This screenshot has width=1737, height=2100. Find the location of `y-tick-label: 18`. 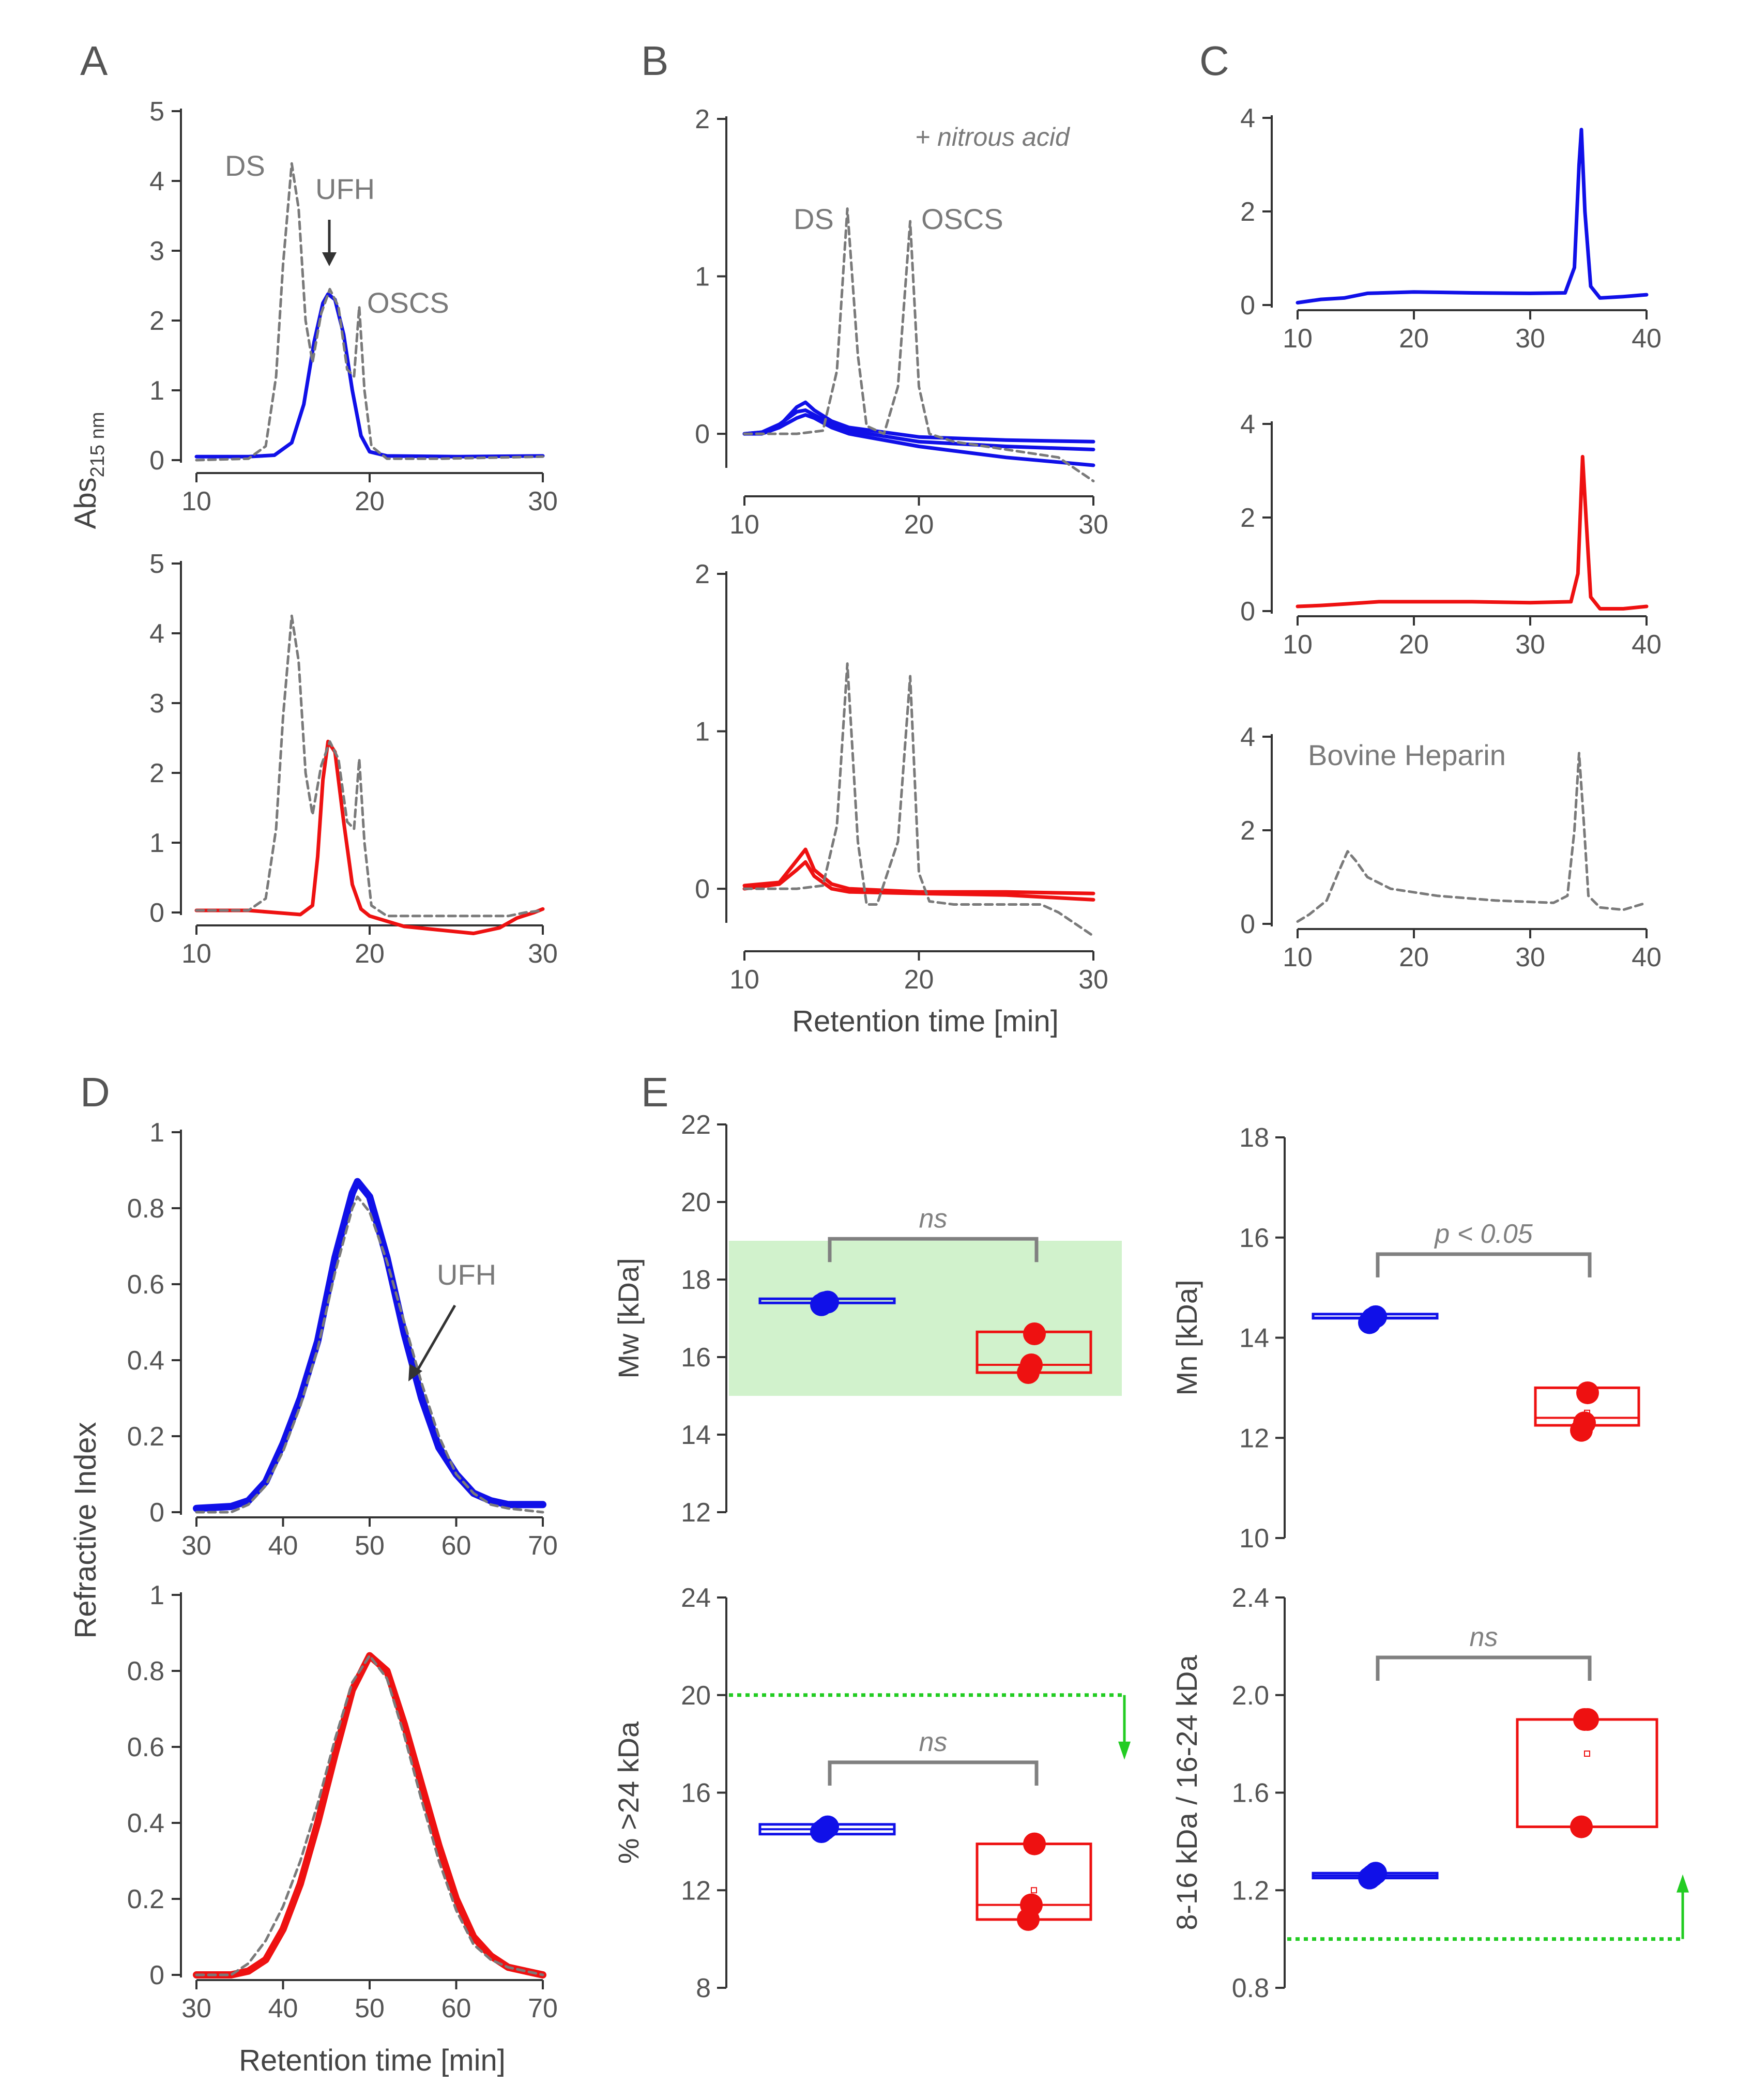

y-tick-label: 18 is located at coordinates (1254, 1138).